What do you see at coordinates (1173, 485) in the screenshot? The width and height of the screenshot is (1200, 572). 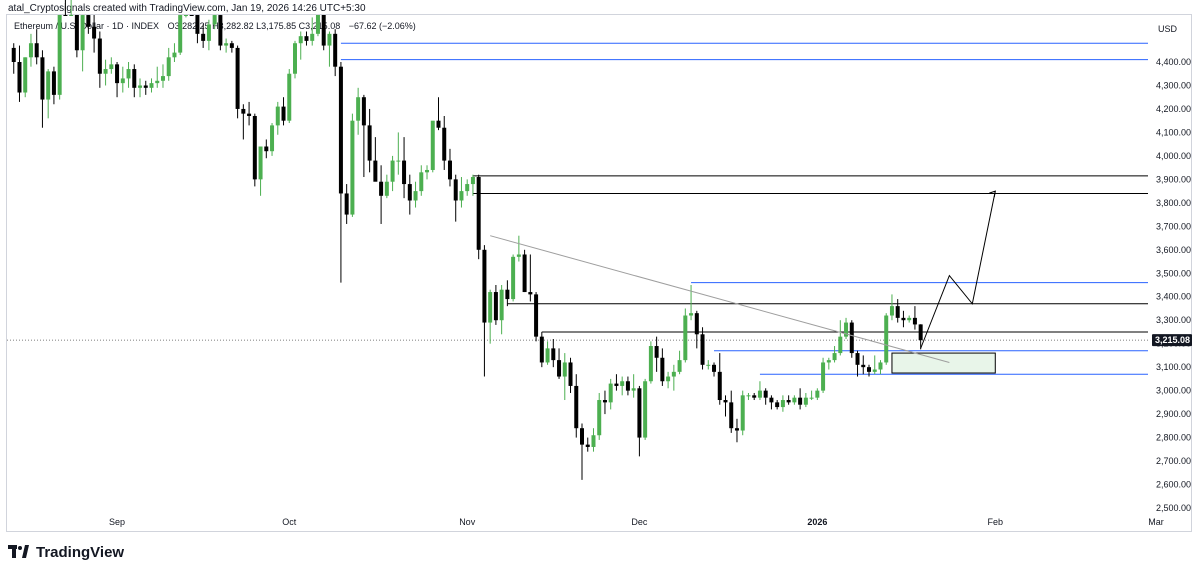 I see `price-tick-label: 2,600.00` at bounding box center [1173, 485].